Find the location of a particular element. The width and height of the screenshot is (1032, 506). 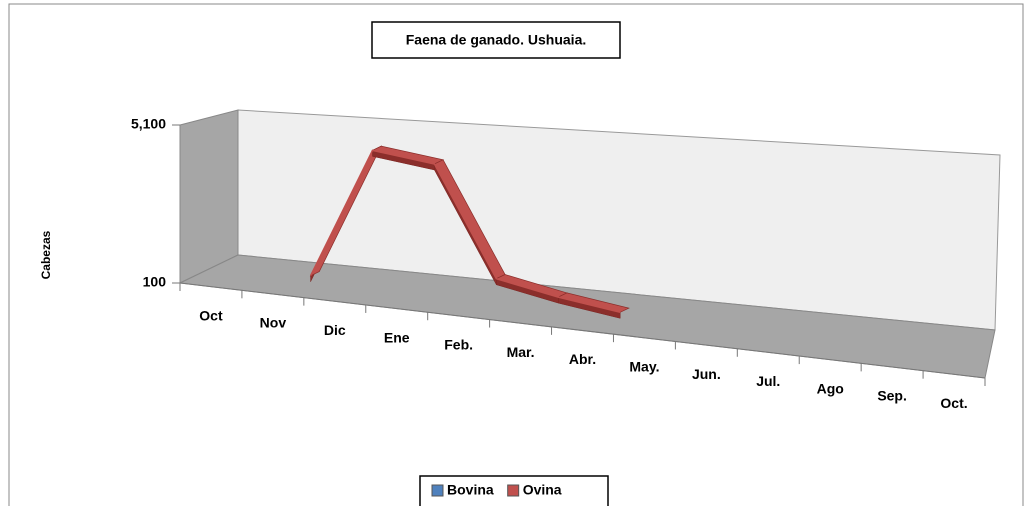

x-tick-label: Jul. is located at coordinates (768, 381).